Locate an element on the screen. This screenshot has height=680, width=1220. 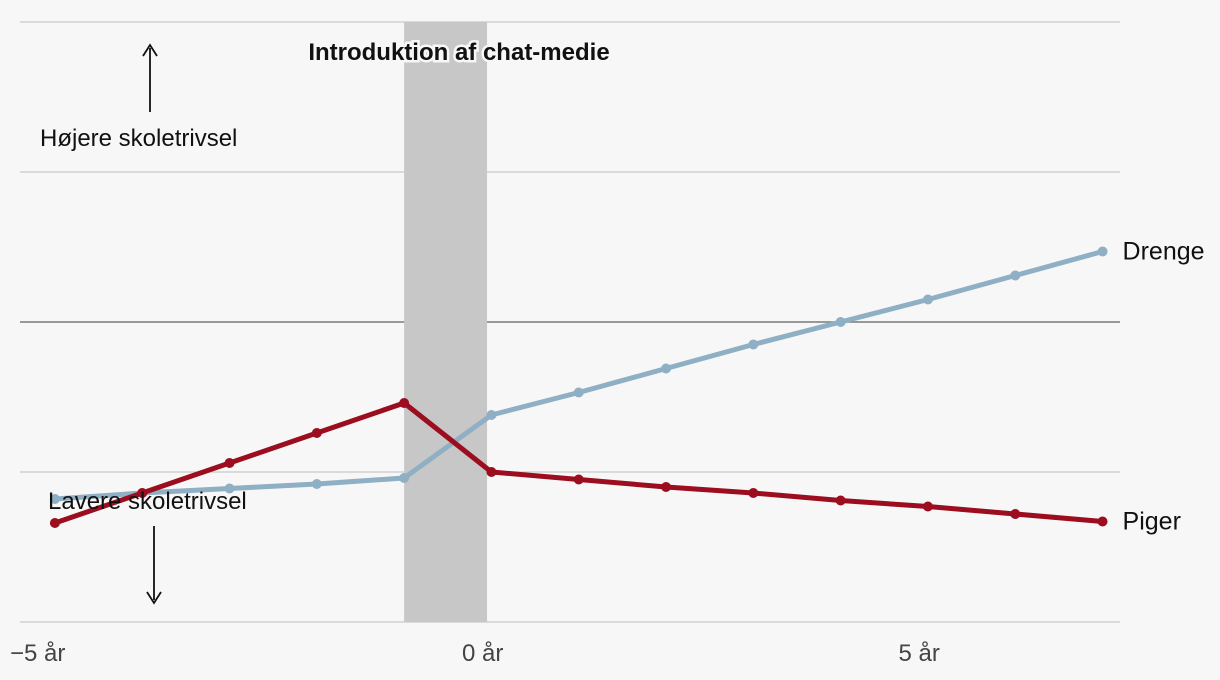
chat-medium-intro-band is located at coordinates (446, 322).